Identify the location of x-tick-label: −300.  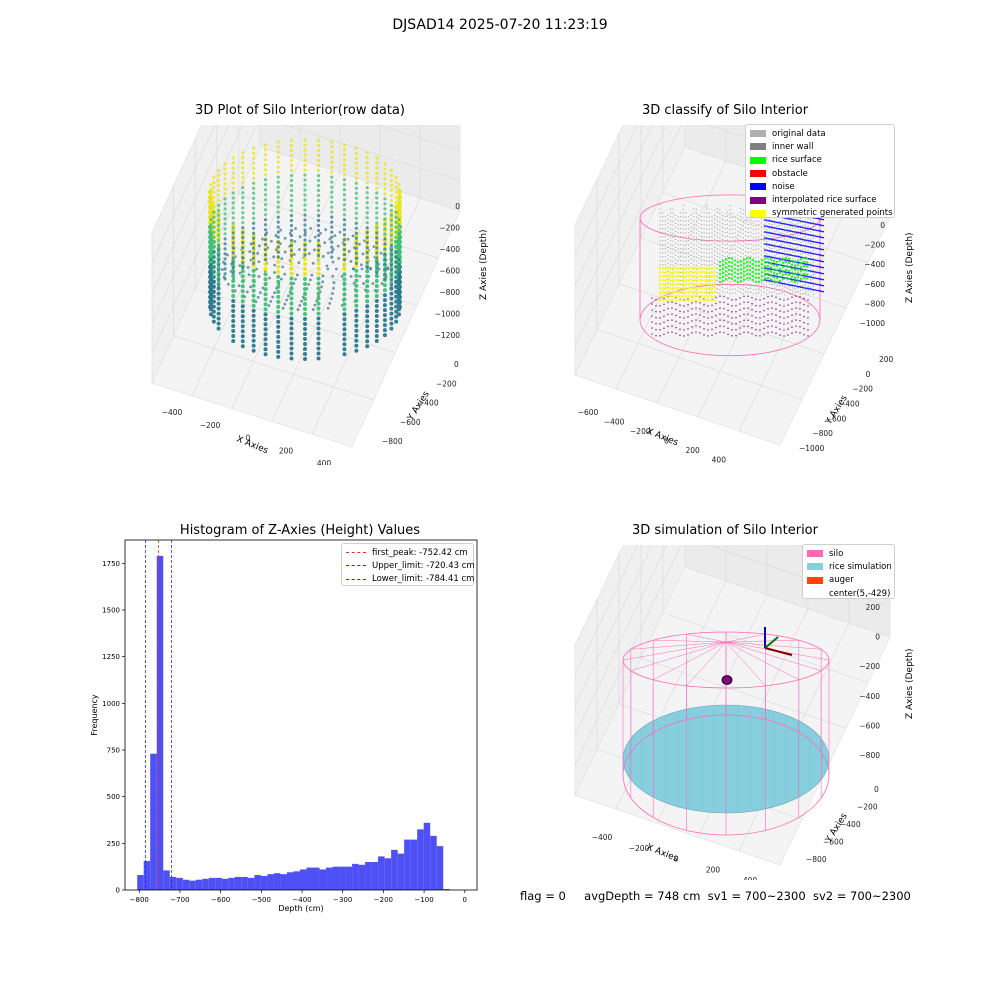
(342, 900).